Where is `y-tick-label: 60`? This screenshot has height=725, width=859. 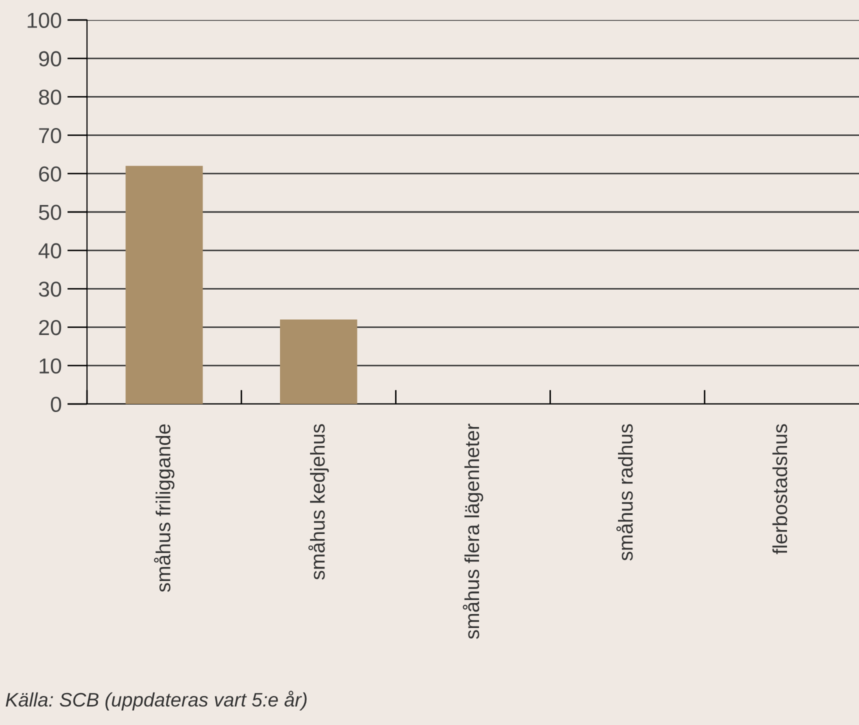
y-tick-label: 60 is located at coordinates (50, 174).